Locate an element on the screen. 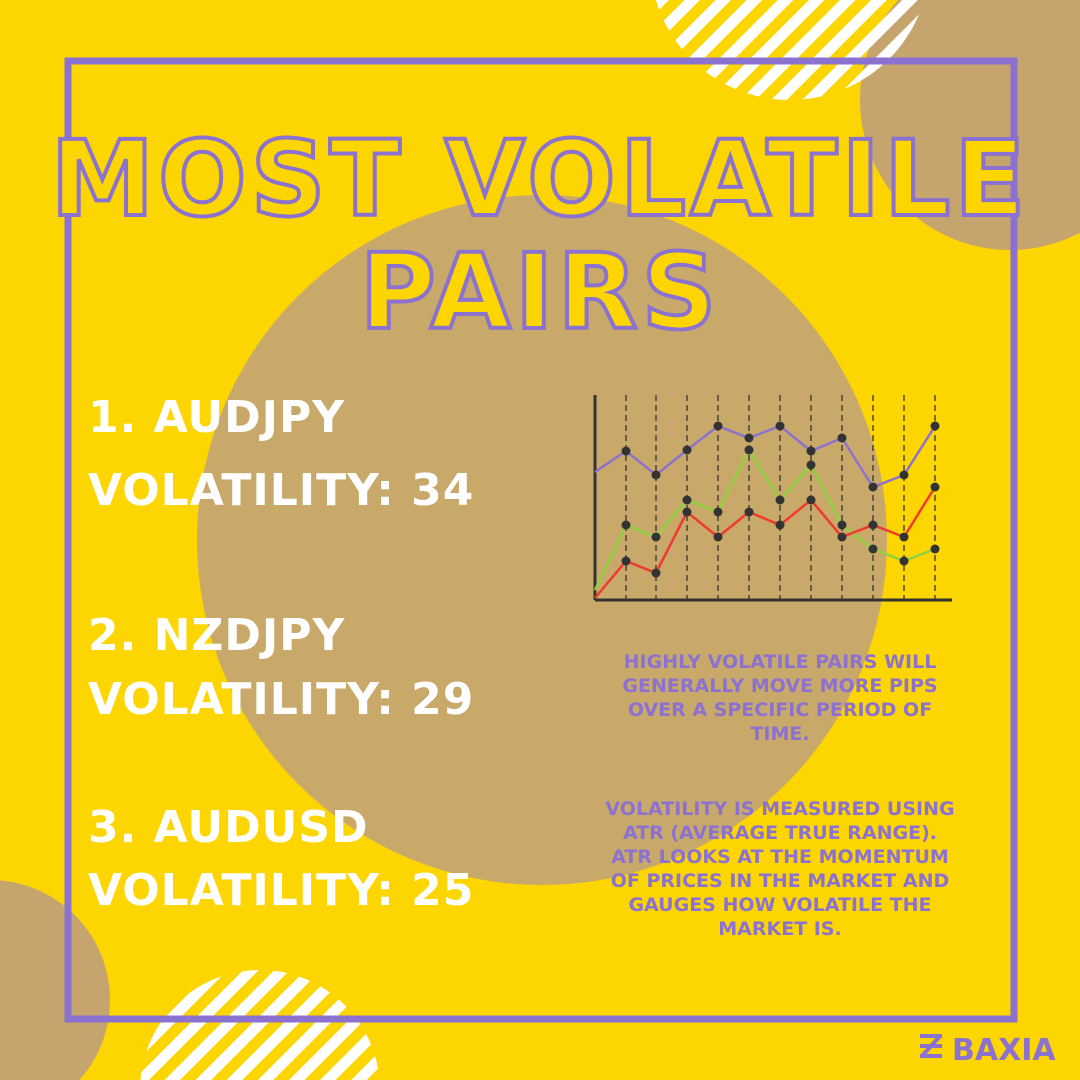 The width and height of the screenshot is (1080, 1080). note-line: OVER A SPECIFIC PERIOD OF is located at coordinates (780, 710).